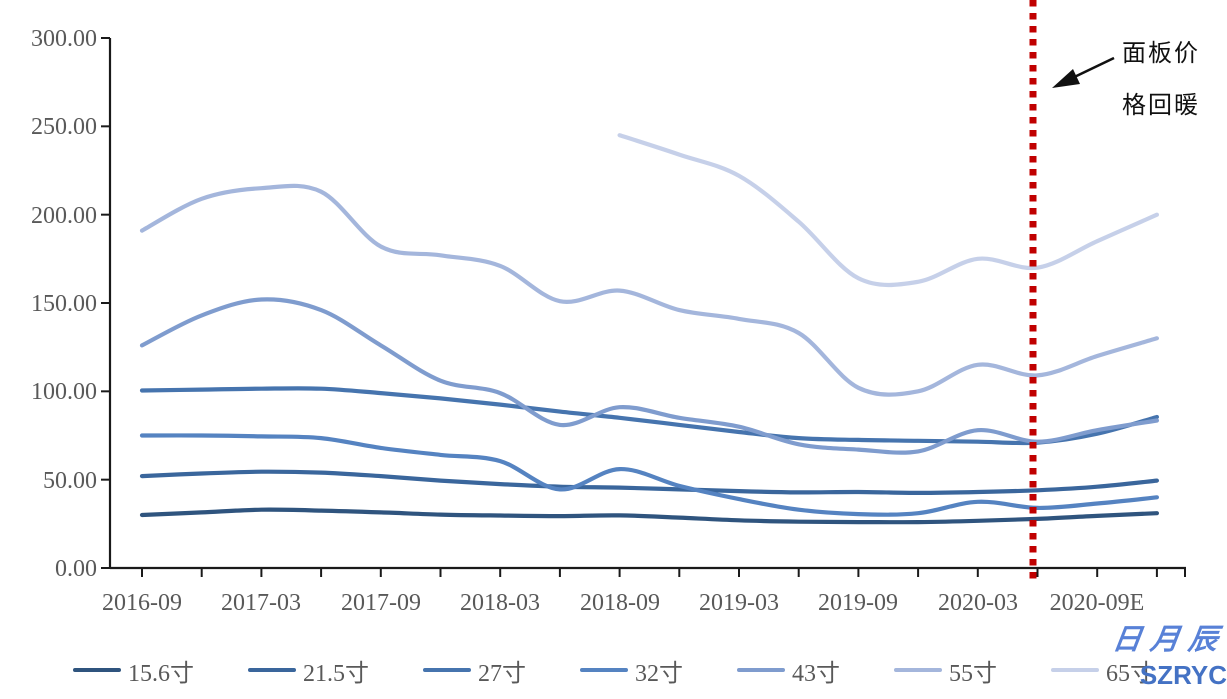 The image size is (1227, 699). What do you see at coordinates (64, 216) in the screenshot?
I see `y-tick-label: 200.00` at bounding box center [64, 216].